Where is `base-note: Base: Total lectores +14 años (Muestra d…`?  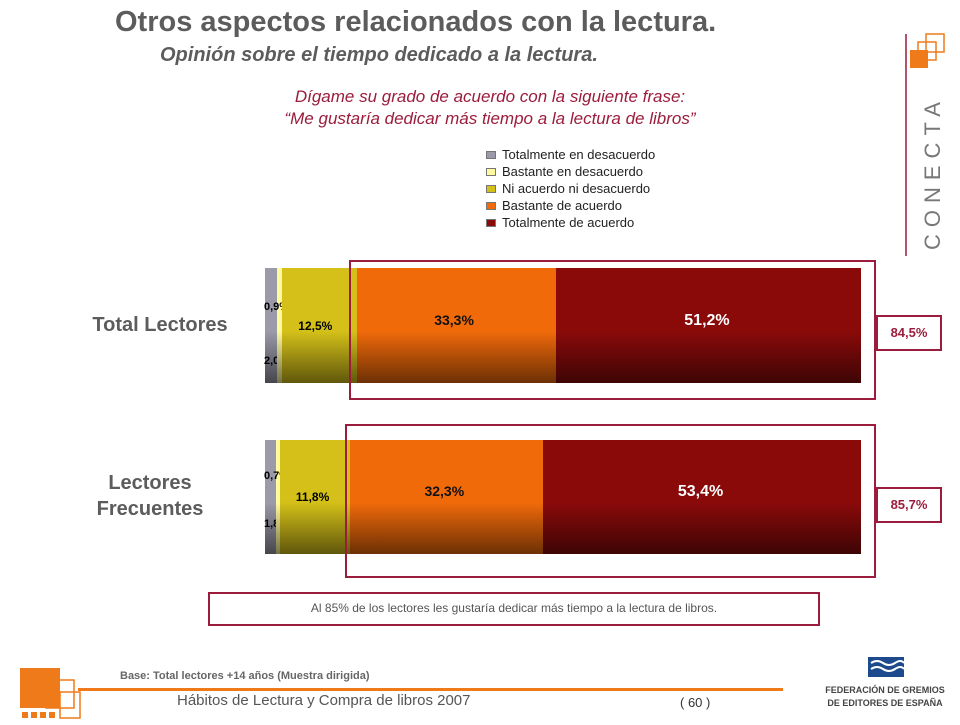 base-note: Base: Total lectores +14 años (Muestra d… is located at coordinates (245, 676).